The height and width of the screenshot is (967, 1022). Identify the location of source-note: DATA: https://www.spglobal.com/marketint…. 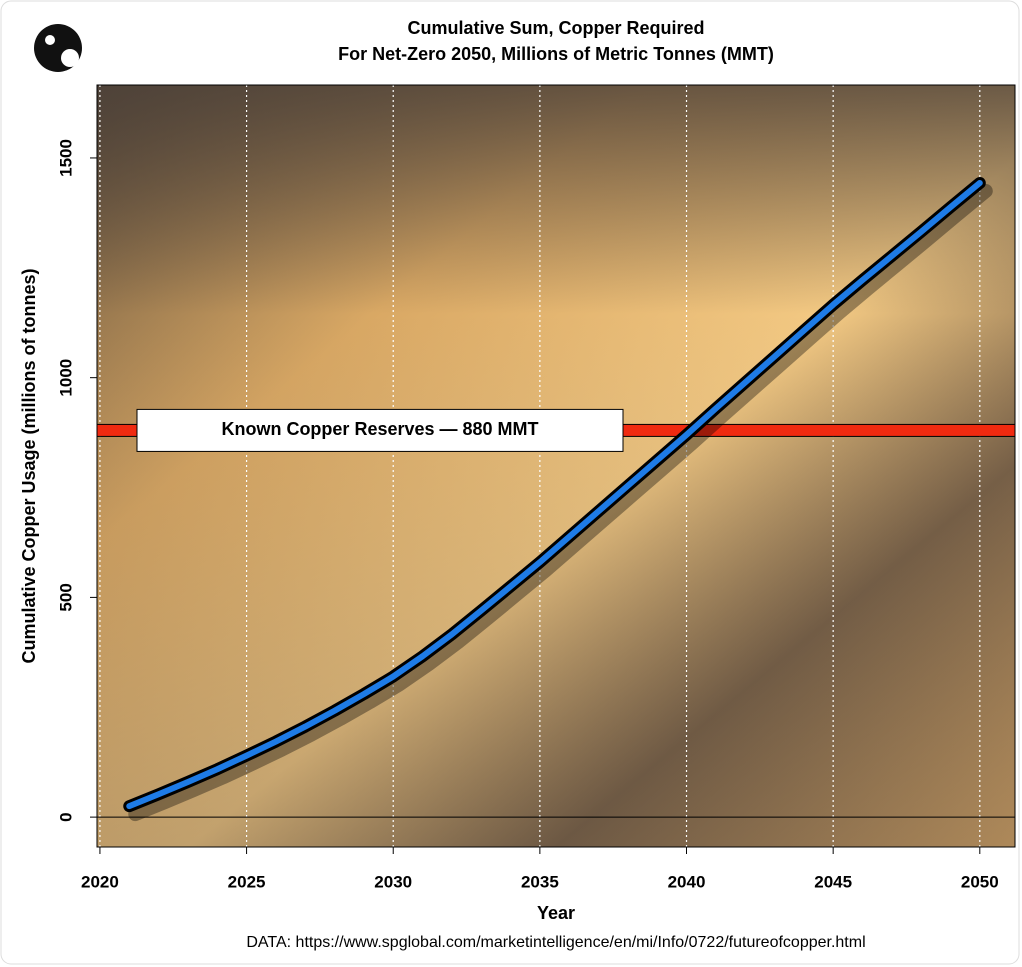
(555, 942).